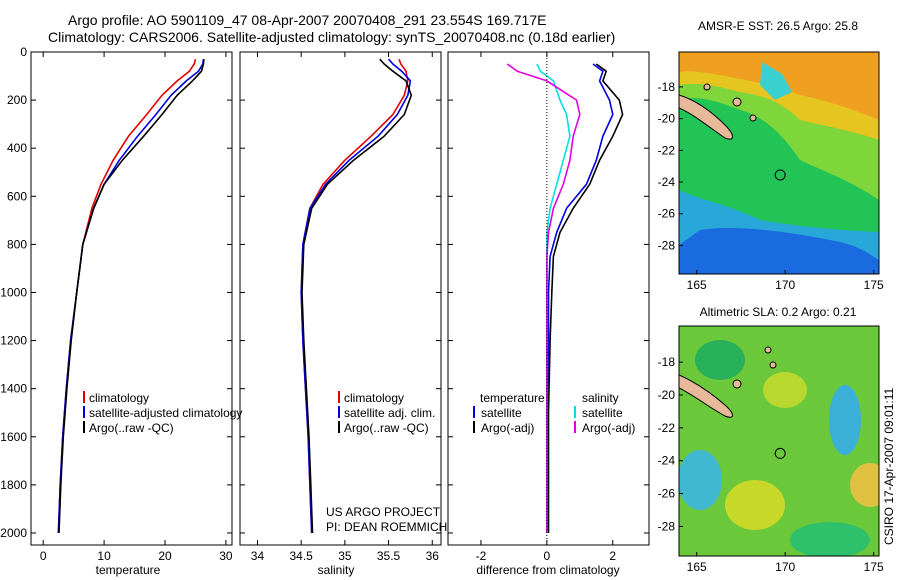  What do you see at coordinates (301, 556) in the screenshot?
I see `x-tick-label: 34.5` at bounding box center [301, 556].